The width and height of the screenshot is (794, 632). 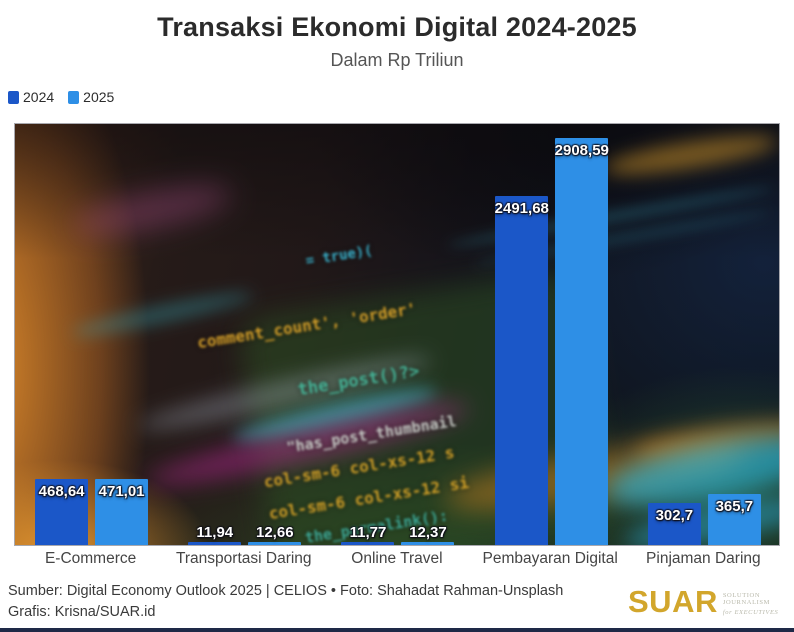 What do you see at coordinates (750, 604) in the screenshot?
I see `suar-logo-tagline: SOLUTION JOURNALISM for EXECUTIVES` at bounding box center [750, 604].